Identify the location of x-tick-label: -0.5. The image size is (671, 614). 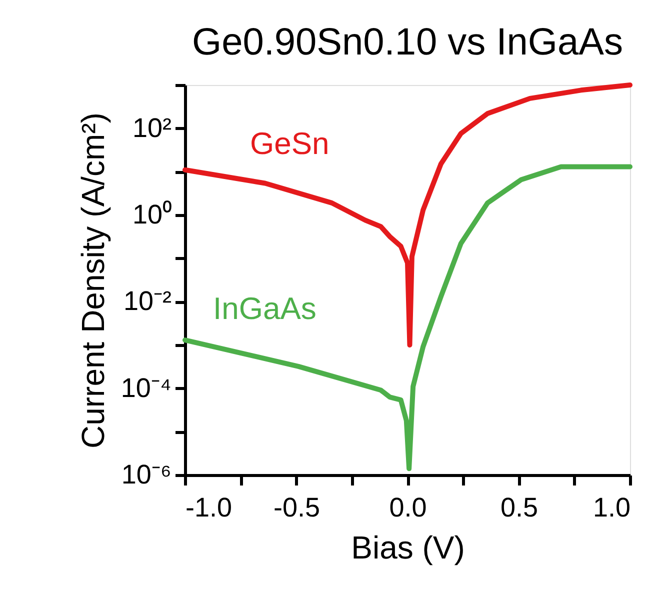
(296, 507).